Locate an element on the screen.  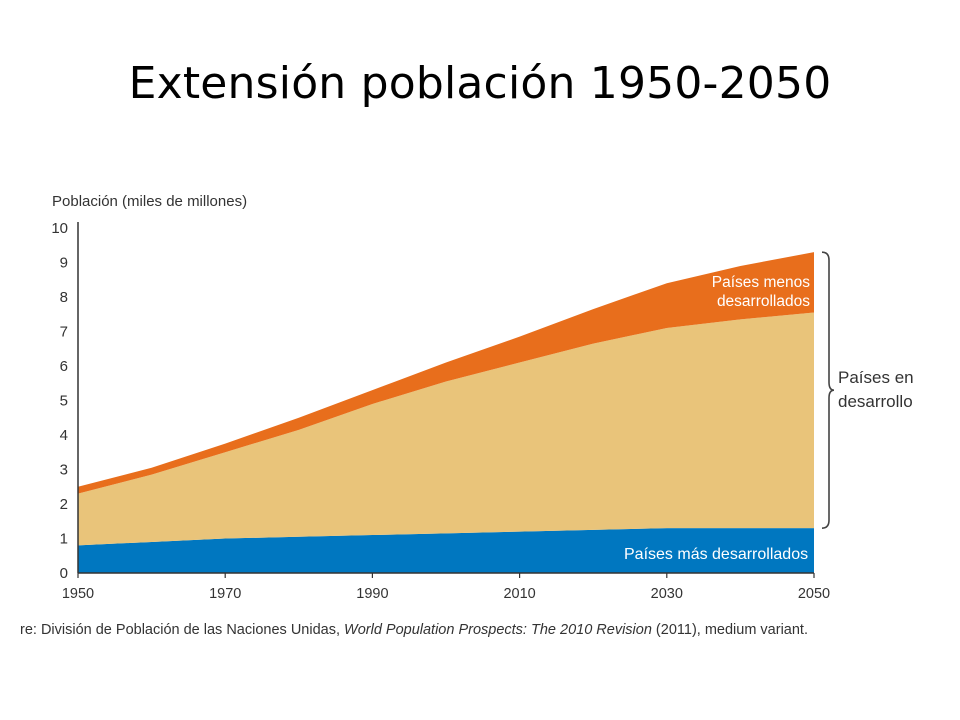
y-tick-label: 1 is located at coordinates (64, 539).